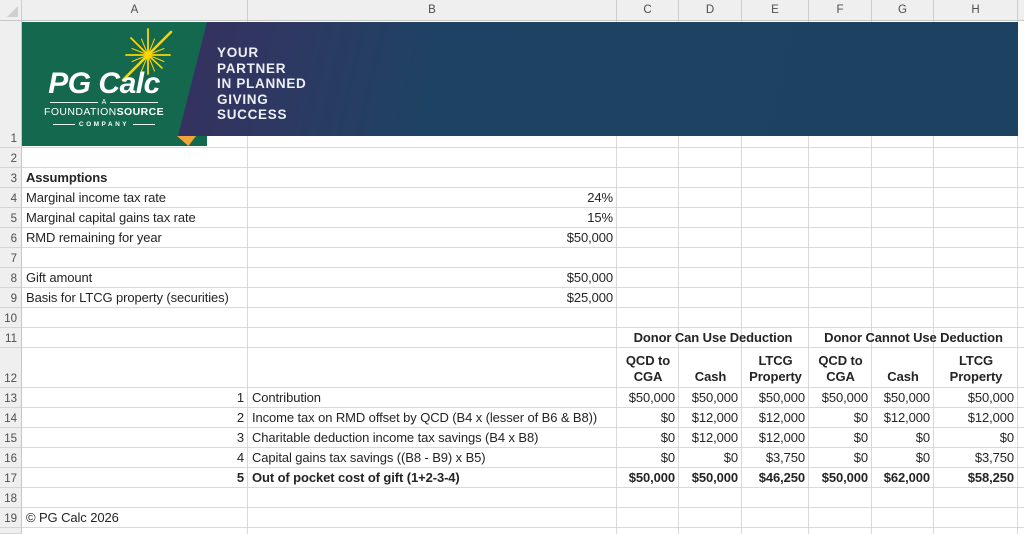 The width and height of the screenshot is (1024, 534). What do you see at coordinates (710, 368) in the screenshot?
I see `sub-header-cash-1: Cash` at bounding box center [710, 368].